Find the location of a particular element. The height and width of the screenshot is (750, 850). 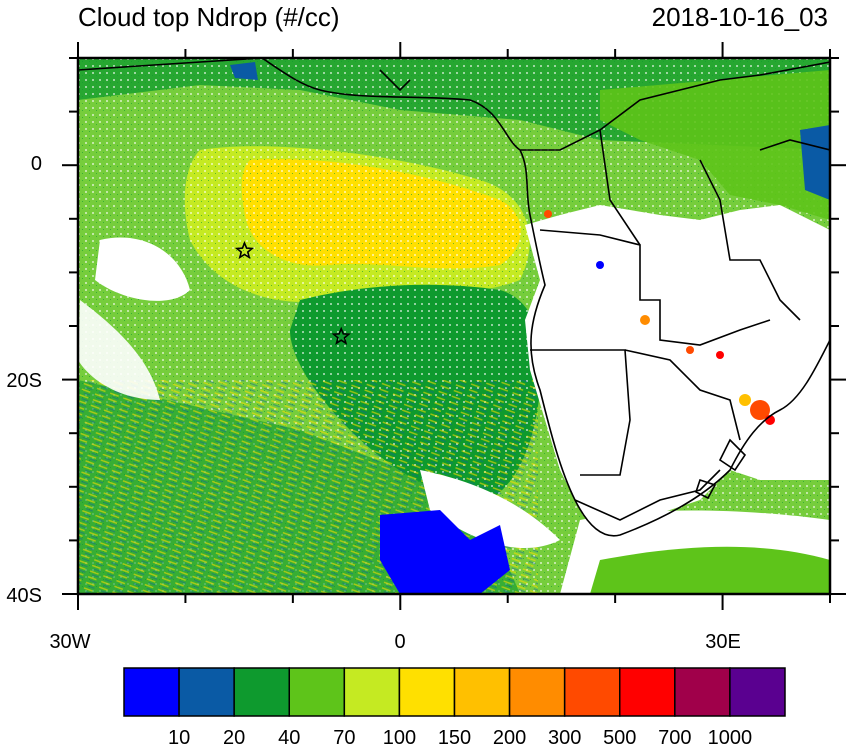

colorbar-label: 300 is located at coordinates (564, 738).